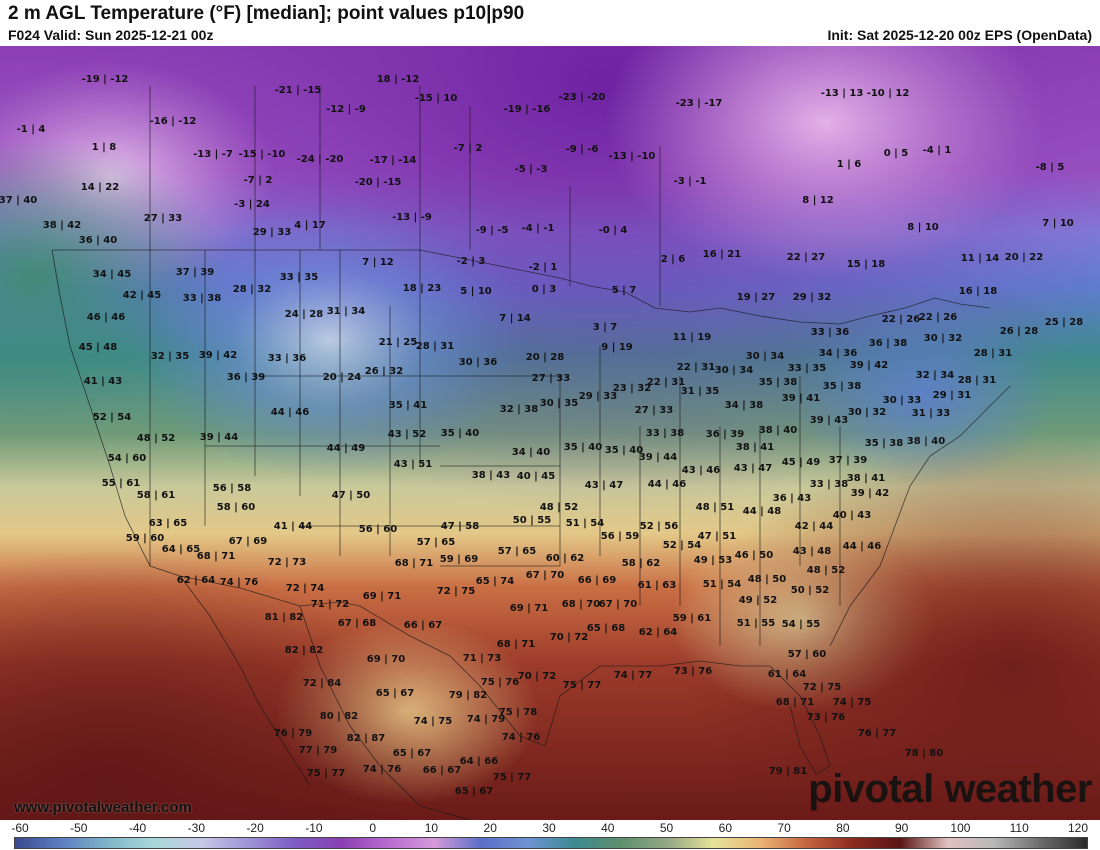  What do you see at coordinates (888, 343) in the screenshot?
I see `point-value-label: 36 | 38` at bounding box center [888, 343].